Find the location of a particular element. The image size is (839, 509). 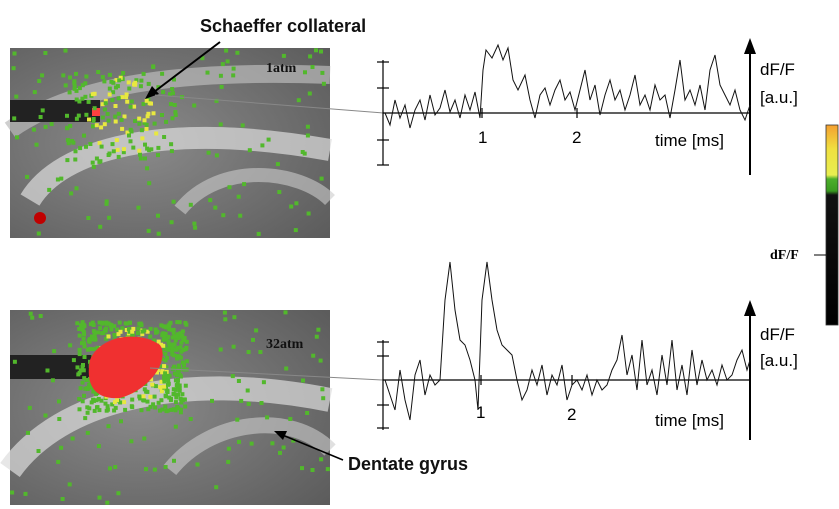

x-label: time [ms] is located at coordinates (689, 140).